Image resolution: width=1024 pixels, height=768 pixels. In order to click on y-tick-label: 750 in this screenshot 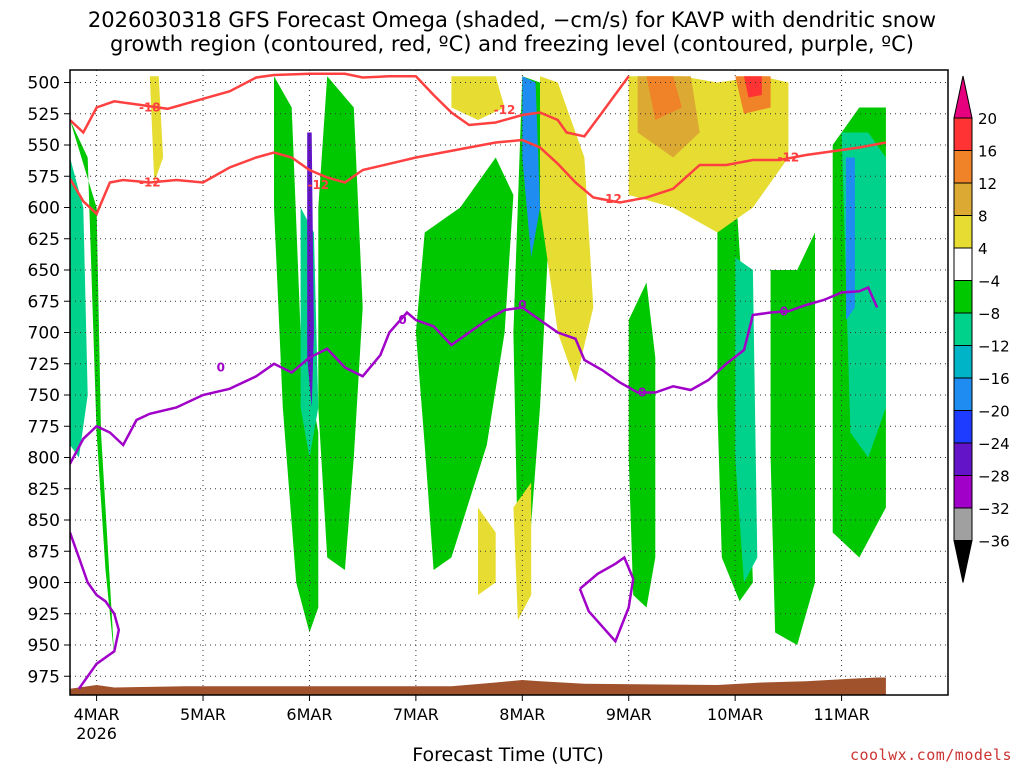, I will do `click(44, 396)`.